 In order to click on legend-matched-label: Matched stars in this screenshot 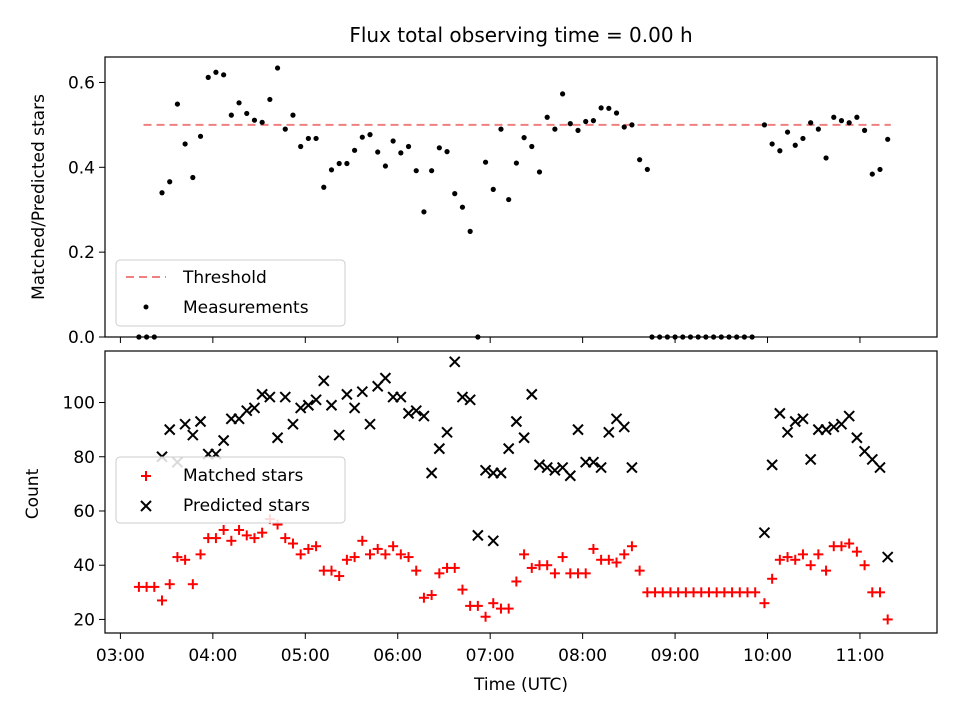, I will do `click(243, 476)`.